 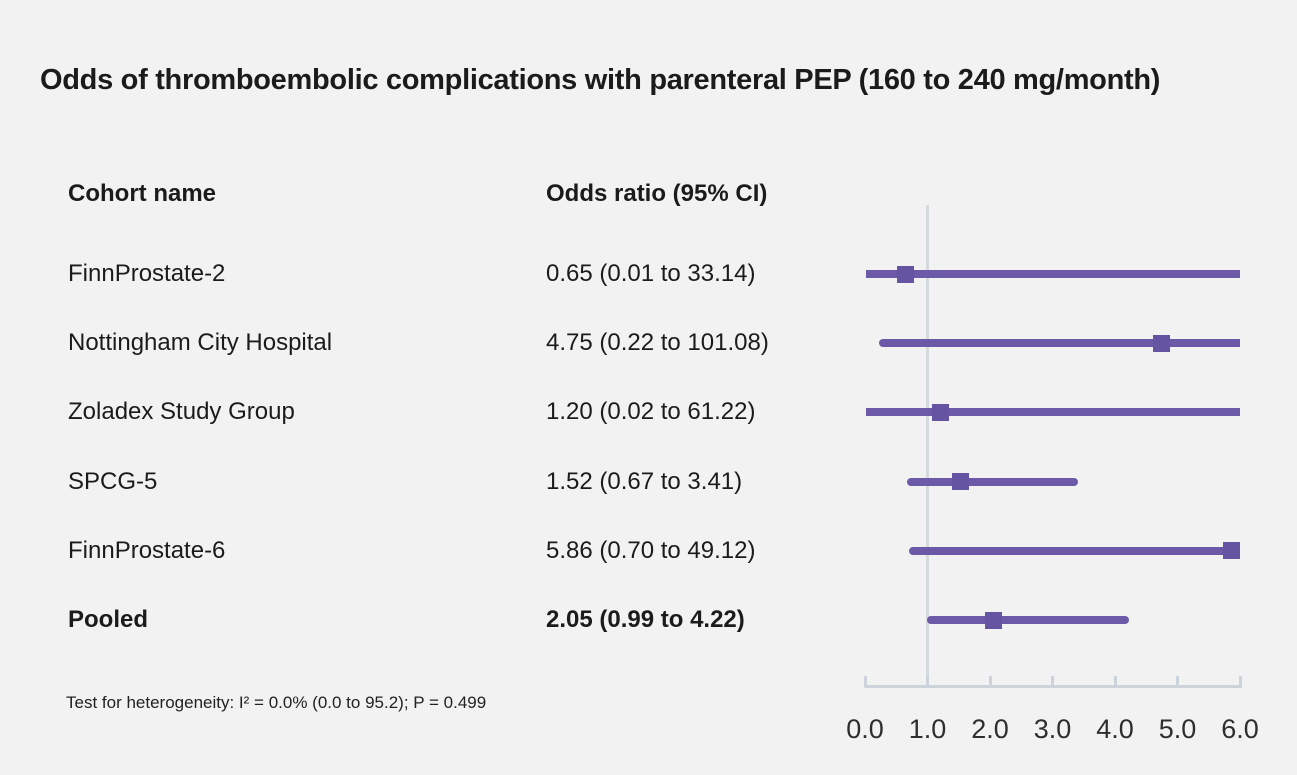 I want to click on axis-tick-label: 6.0, so click(x=1240, y=729).